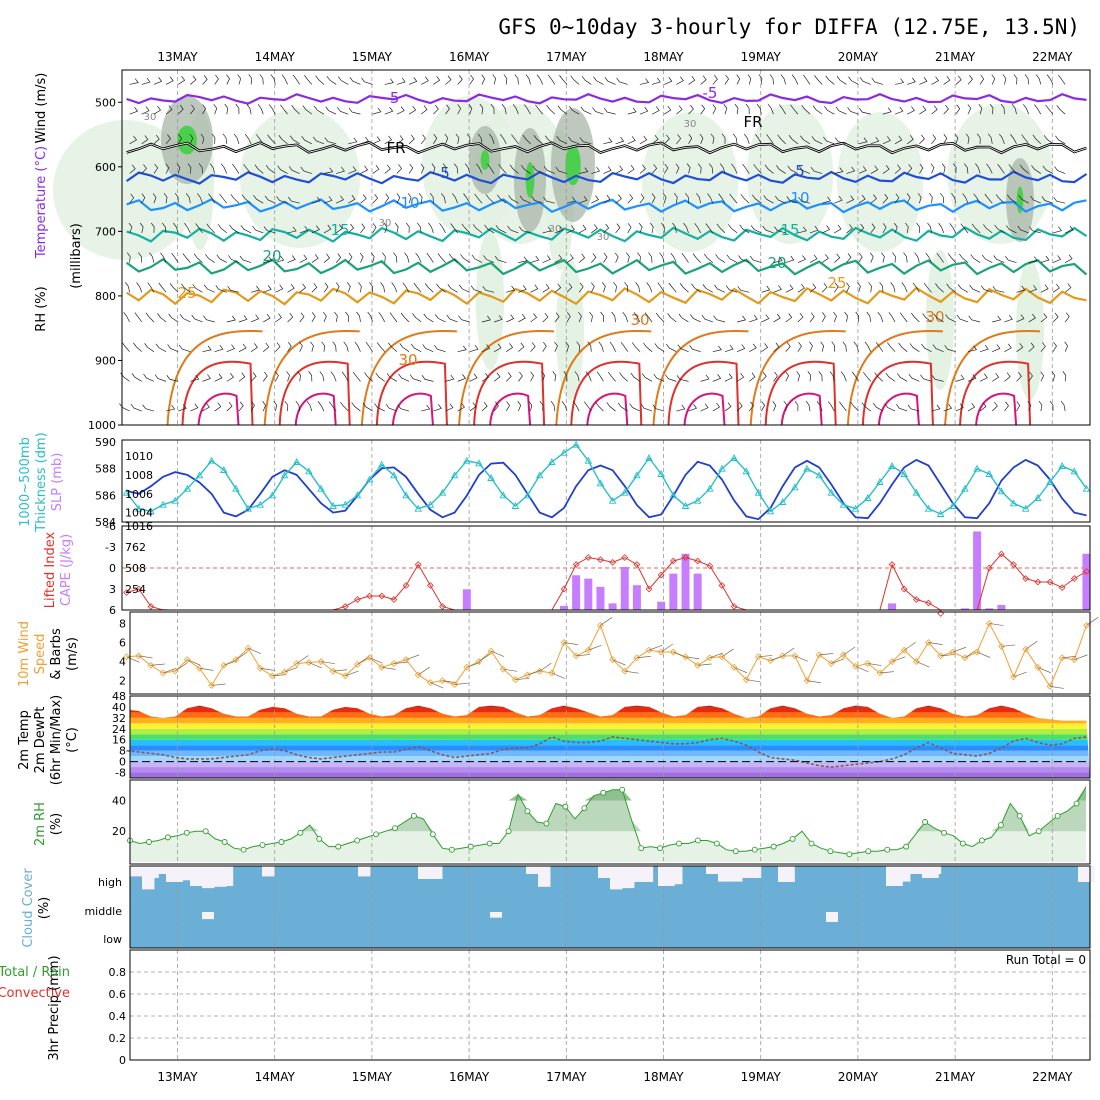  Describe the element at coordinates (372, 1077) in the screenshot. I see `date-label-bottom: 15MAY` at that location.